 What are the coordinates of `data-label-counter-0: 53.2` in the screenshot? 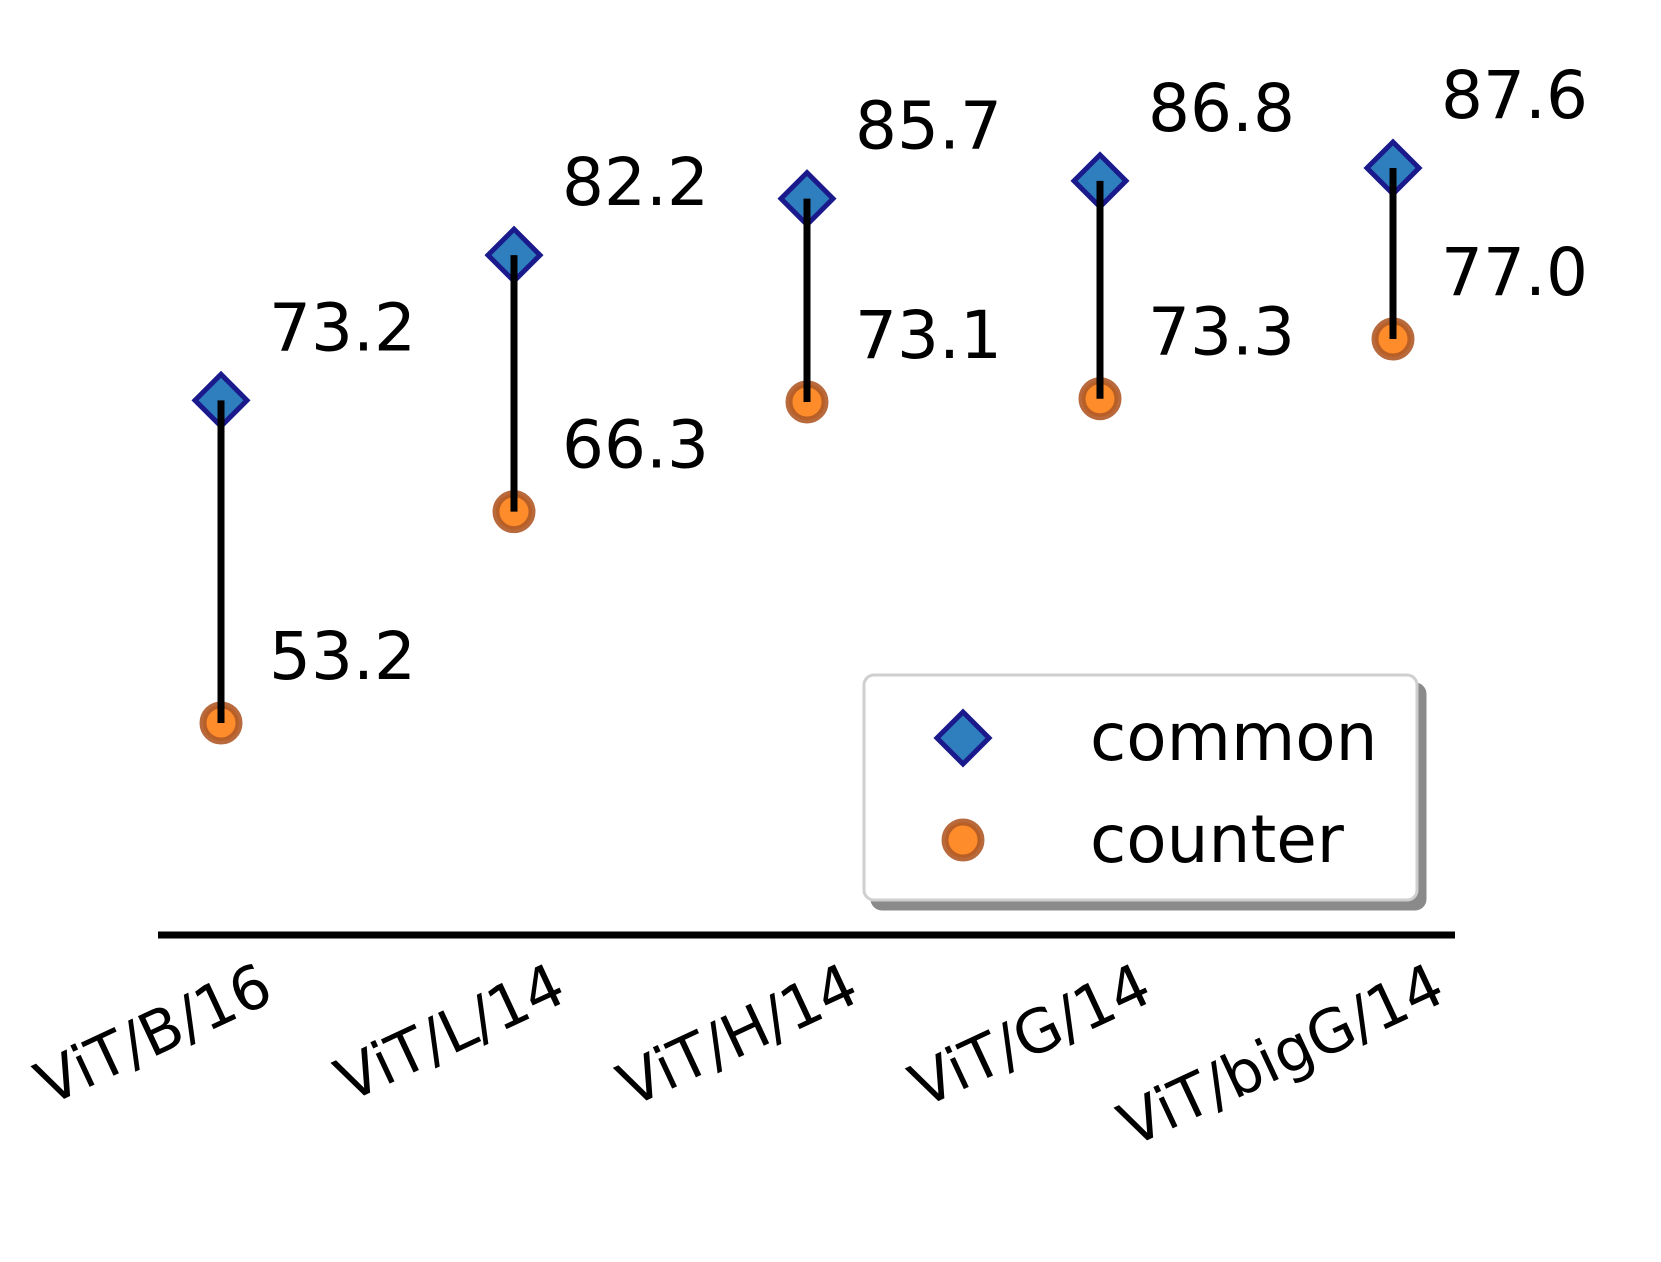 It's located at (342, 656).